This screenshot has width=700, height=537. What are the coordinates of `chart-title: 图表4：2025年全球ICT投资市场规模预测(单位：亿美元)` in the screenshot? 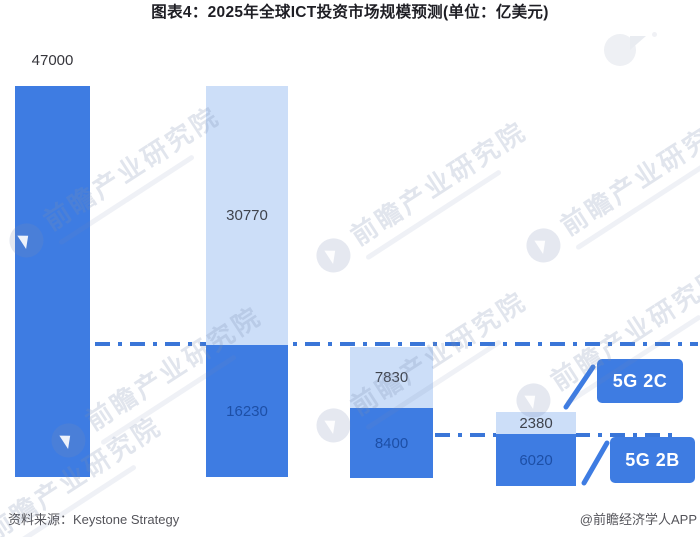 It's located at (350, 12).